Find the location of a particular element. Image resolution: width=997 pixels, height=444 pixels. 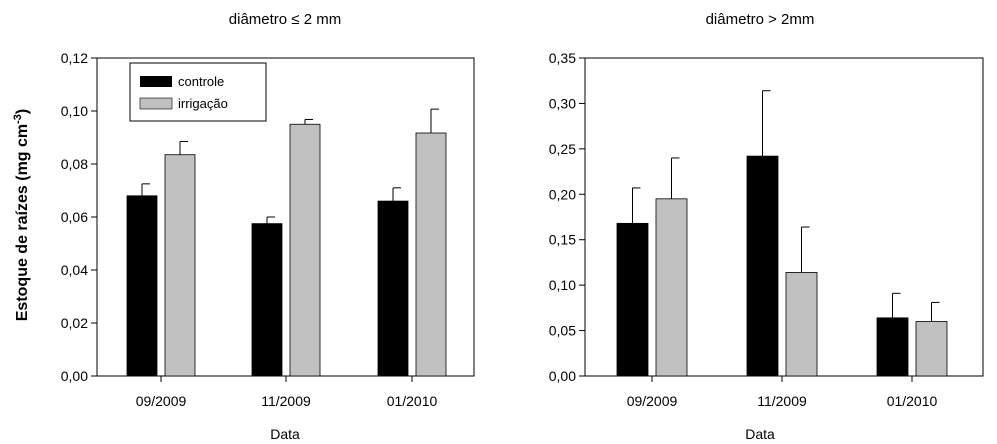

y-axis-label: Estoque de raízes (mg cm-3) is located at coordinates (21, 215).